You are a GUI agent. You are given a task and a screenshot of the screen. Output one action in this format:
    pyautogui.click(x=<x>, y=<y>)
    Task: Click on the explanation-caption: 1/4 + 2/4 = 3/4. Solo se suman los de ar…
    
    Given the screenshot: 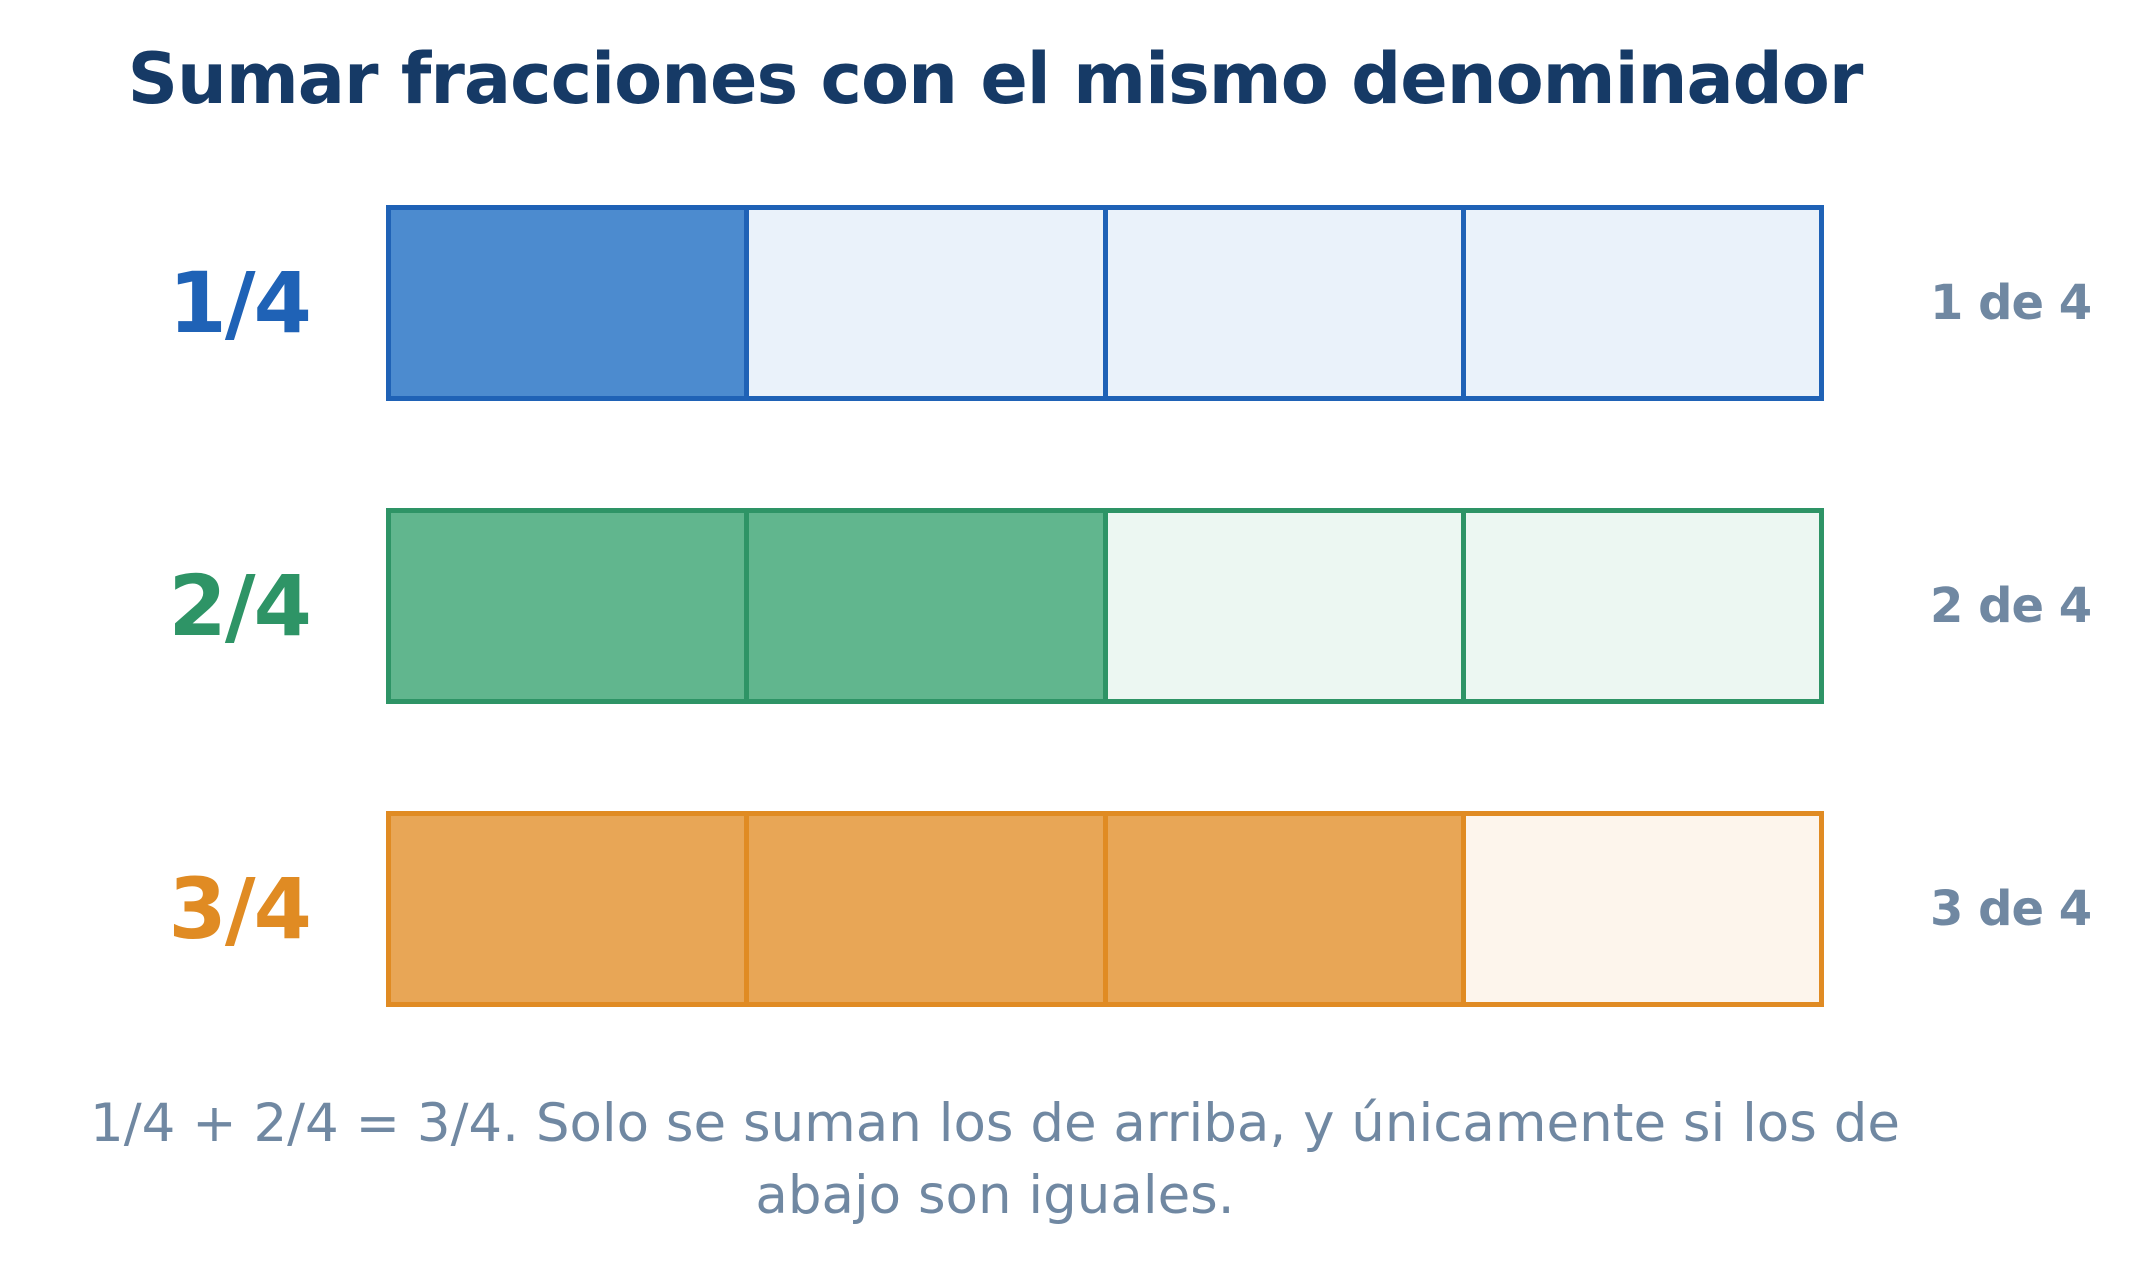 What is the action you would take?
    pyautogui.click(x=995, y=1160)
    